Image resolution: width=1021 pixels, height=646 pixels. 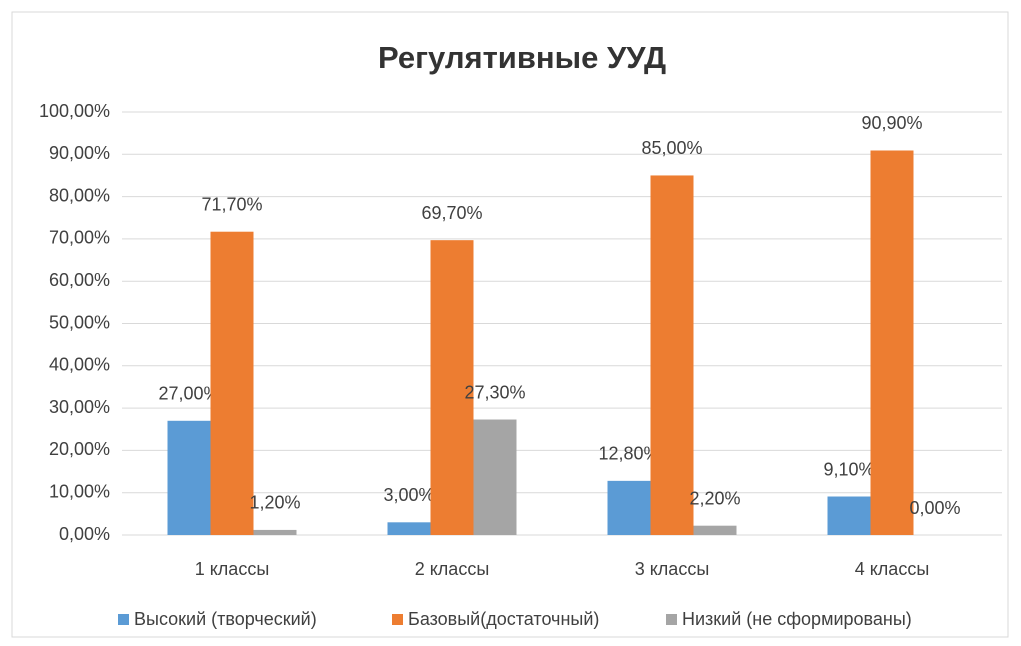 I want to click on value-label: 12,80%, so click(x=628, y=454).